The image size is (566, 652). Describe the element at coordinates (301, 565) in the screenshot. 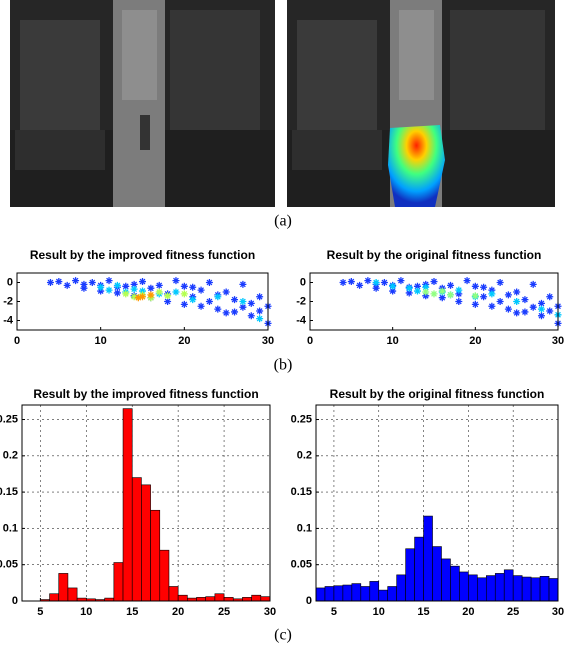

I see `y-tick-label: 0.05` at that location.